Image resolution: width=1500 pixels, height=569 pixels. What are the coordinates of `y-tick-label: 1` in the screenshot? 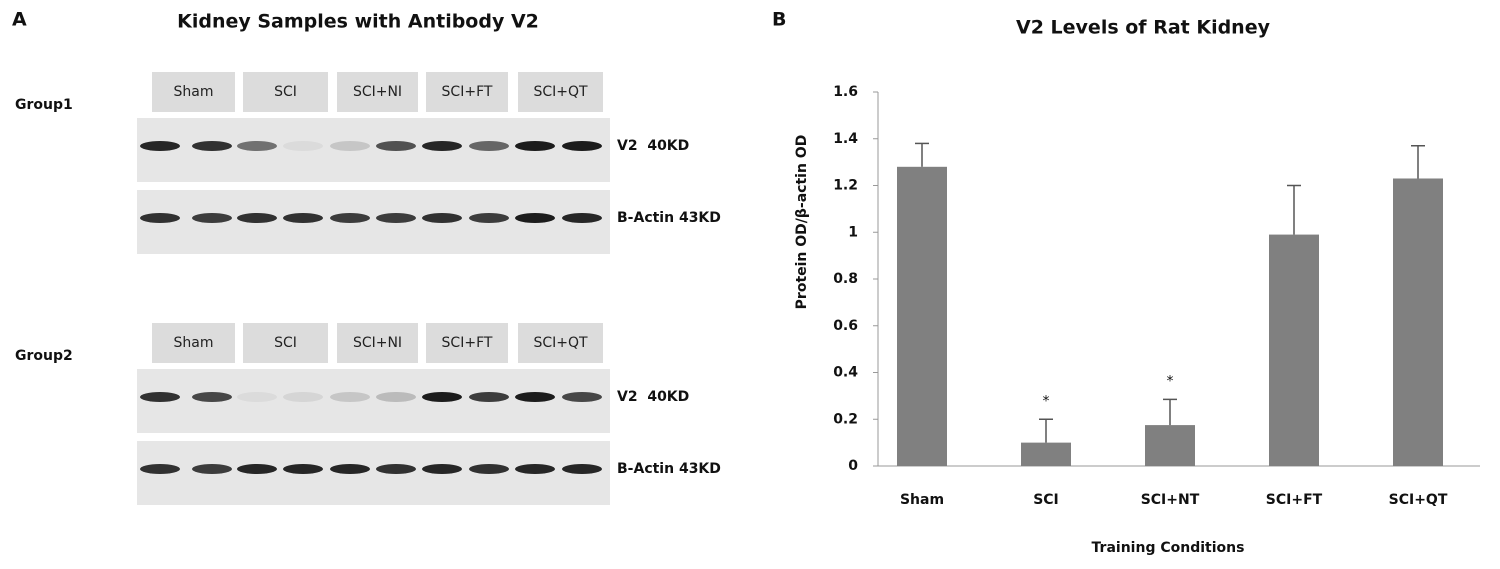 It's located at (853, 232).